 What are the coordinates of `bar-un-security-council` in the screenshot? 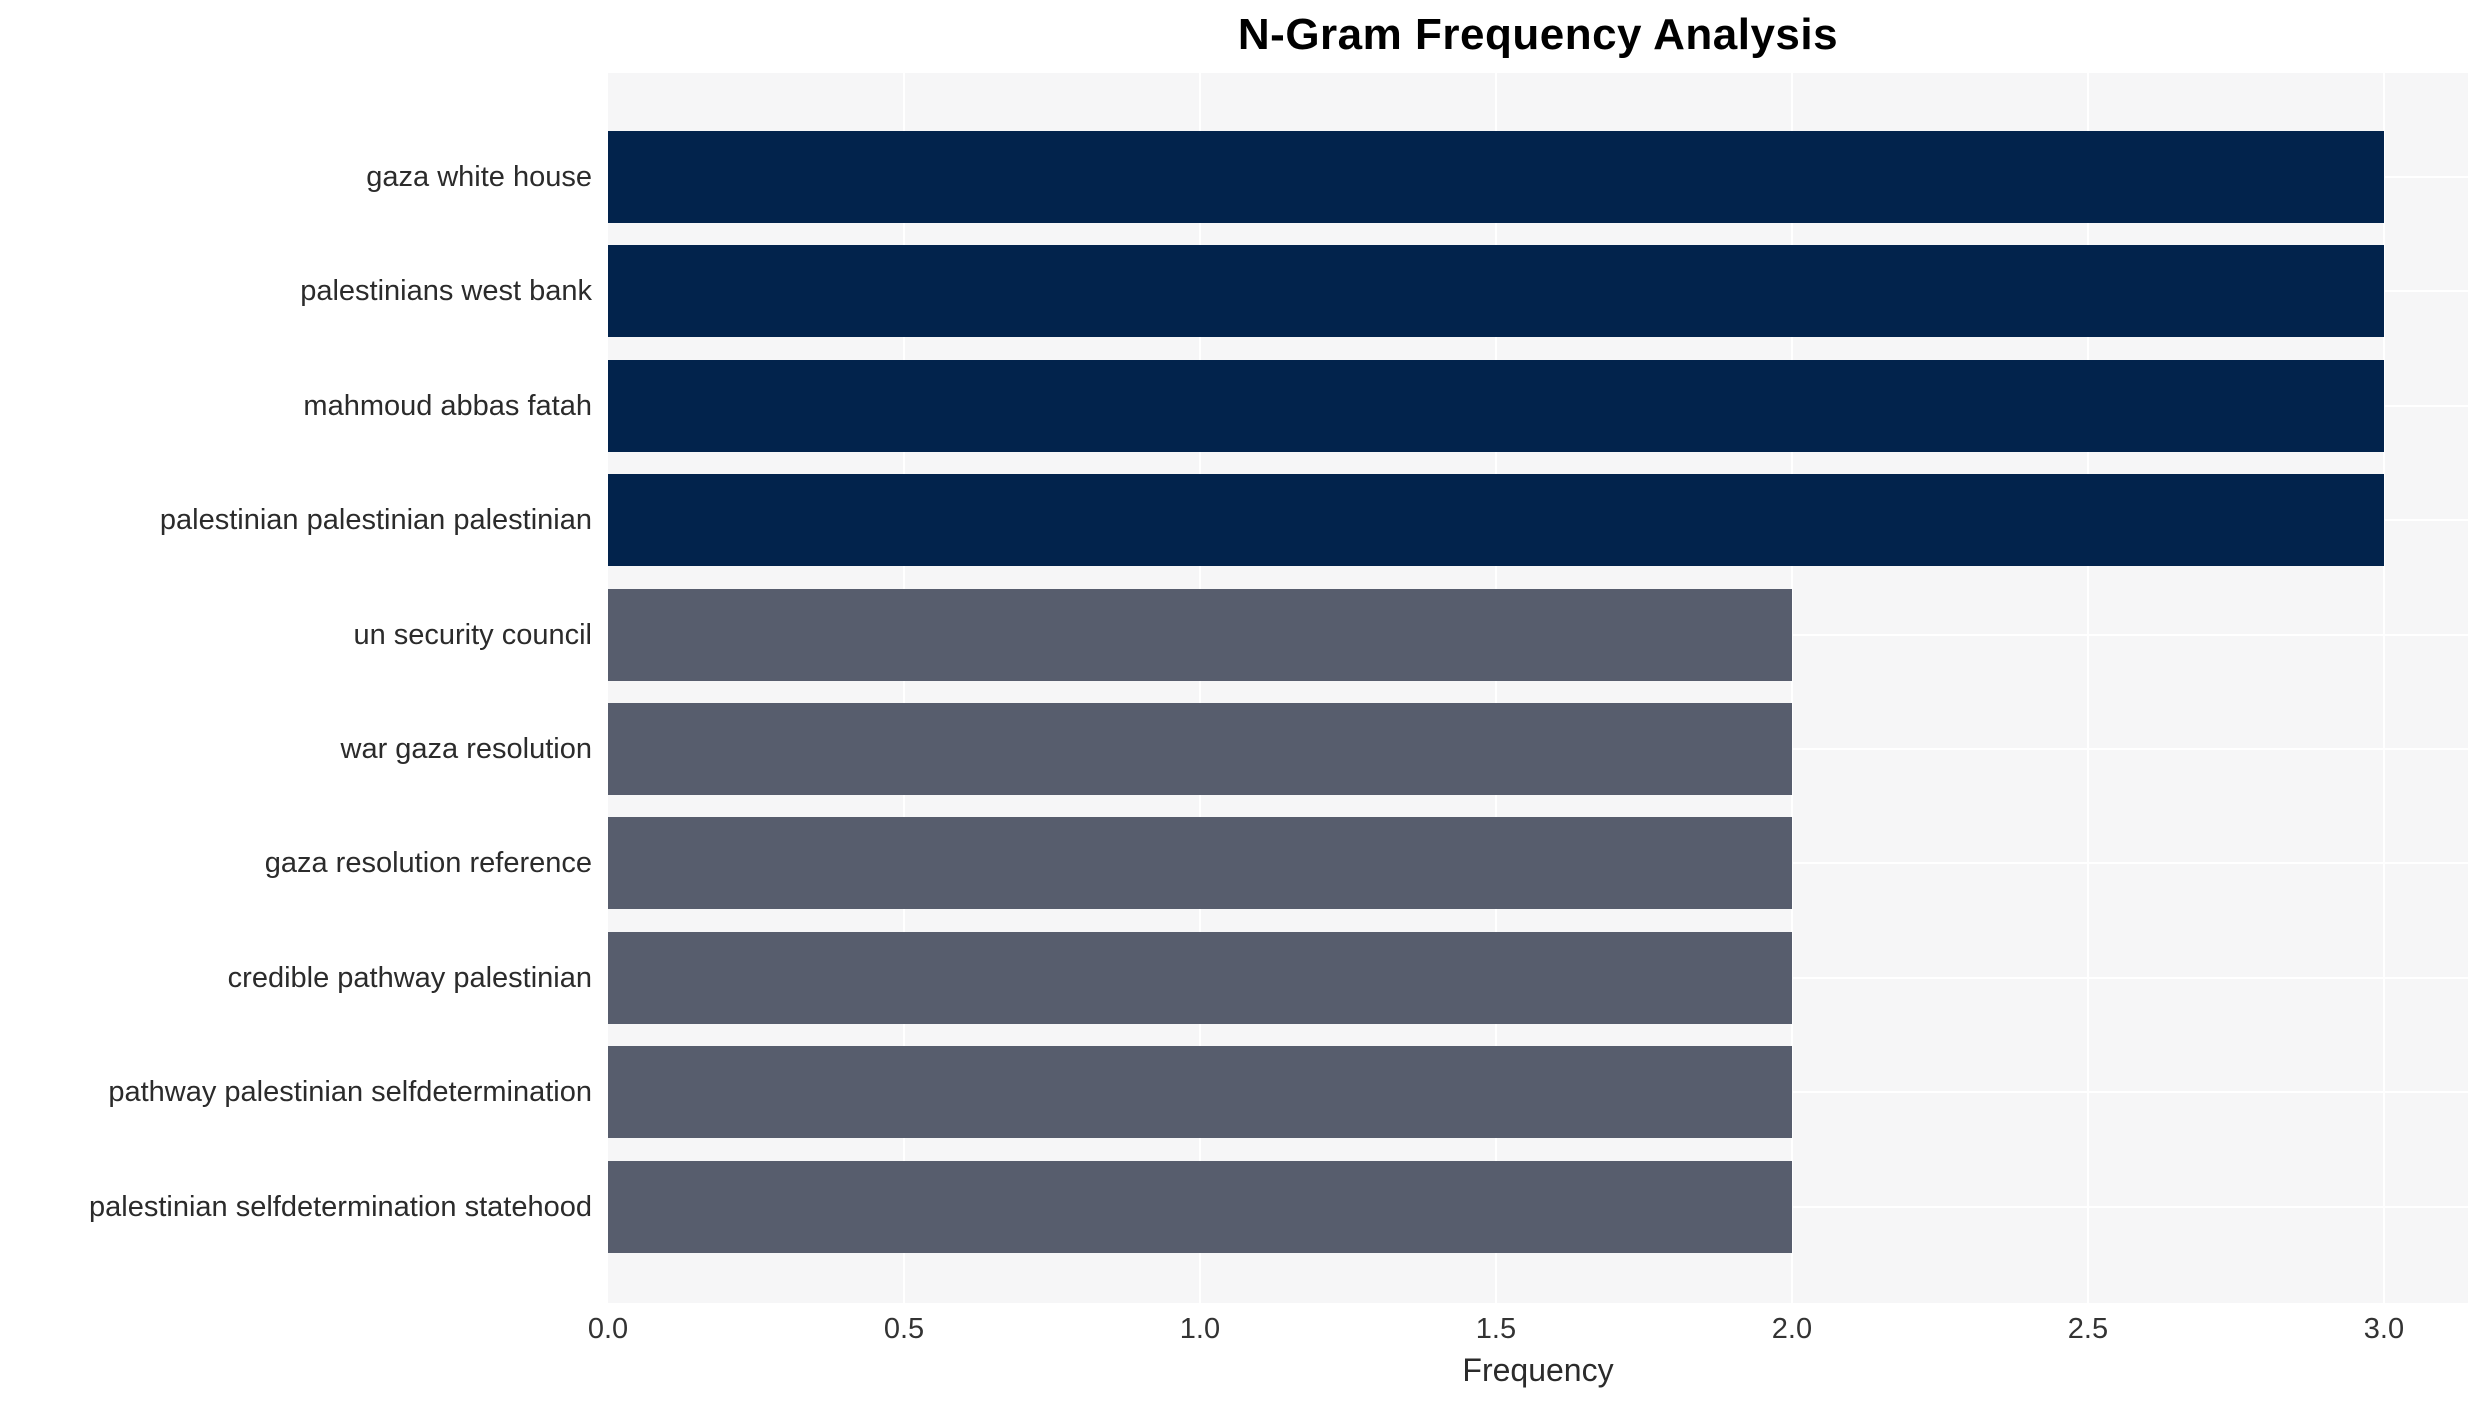 It's located at (1200, 634).